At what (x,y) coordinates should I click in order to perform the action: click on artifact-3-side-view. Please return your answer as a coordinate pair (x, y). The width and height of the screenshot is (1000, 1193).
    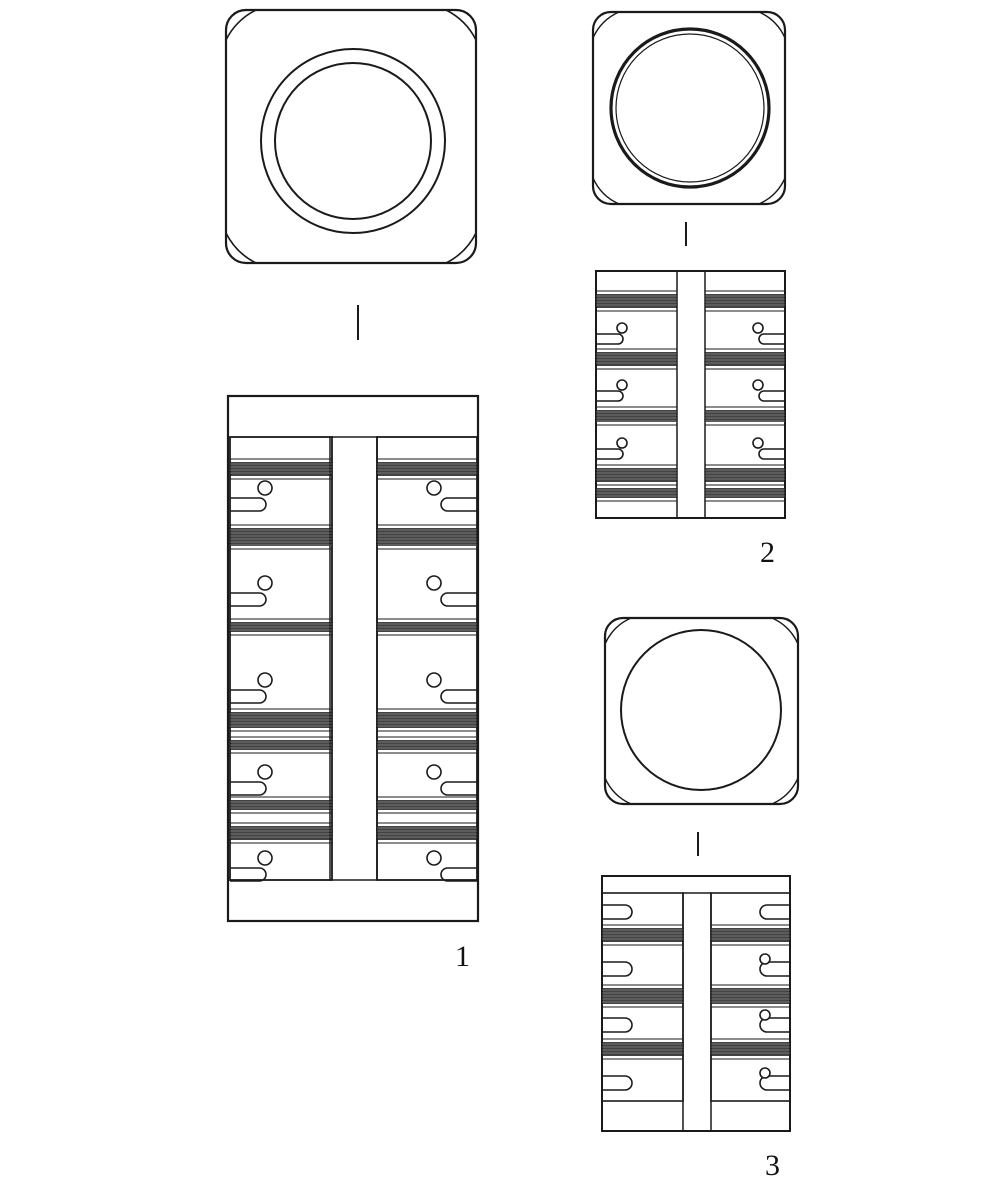
    Looking at the image, I should click on (696, 1003).